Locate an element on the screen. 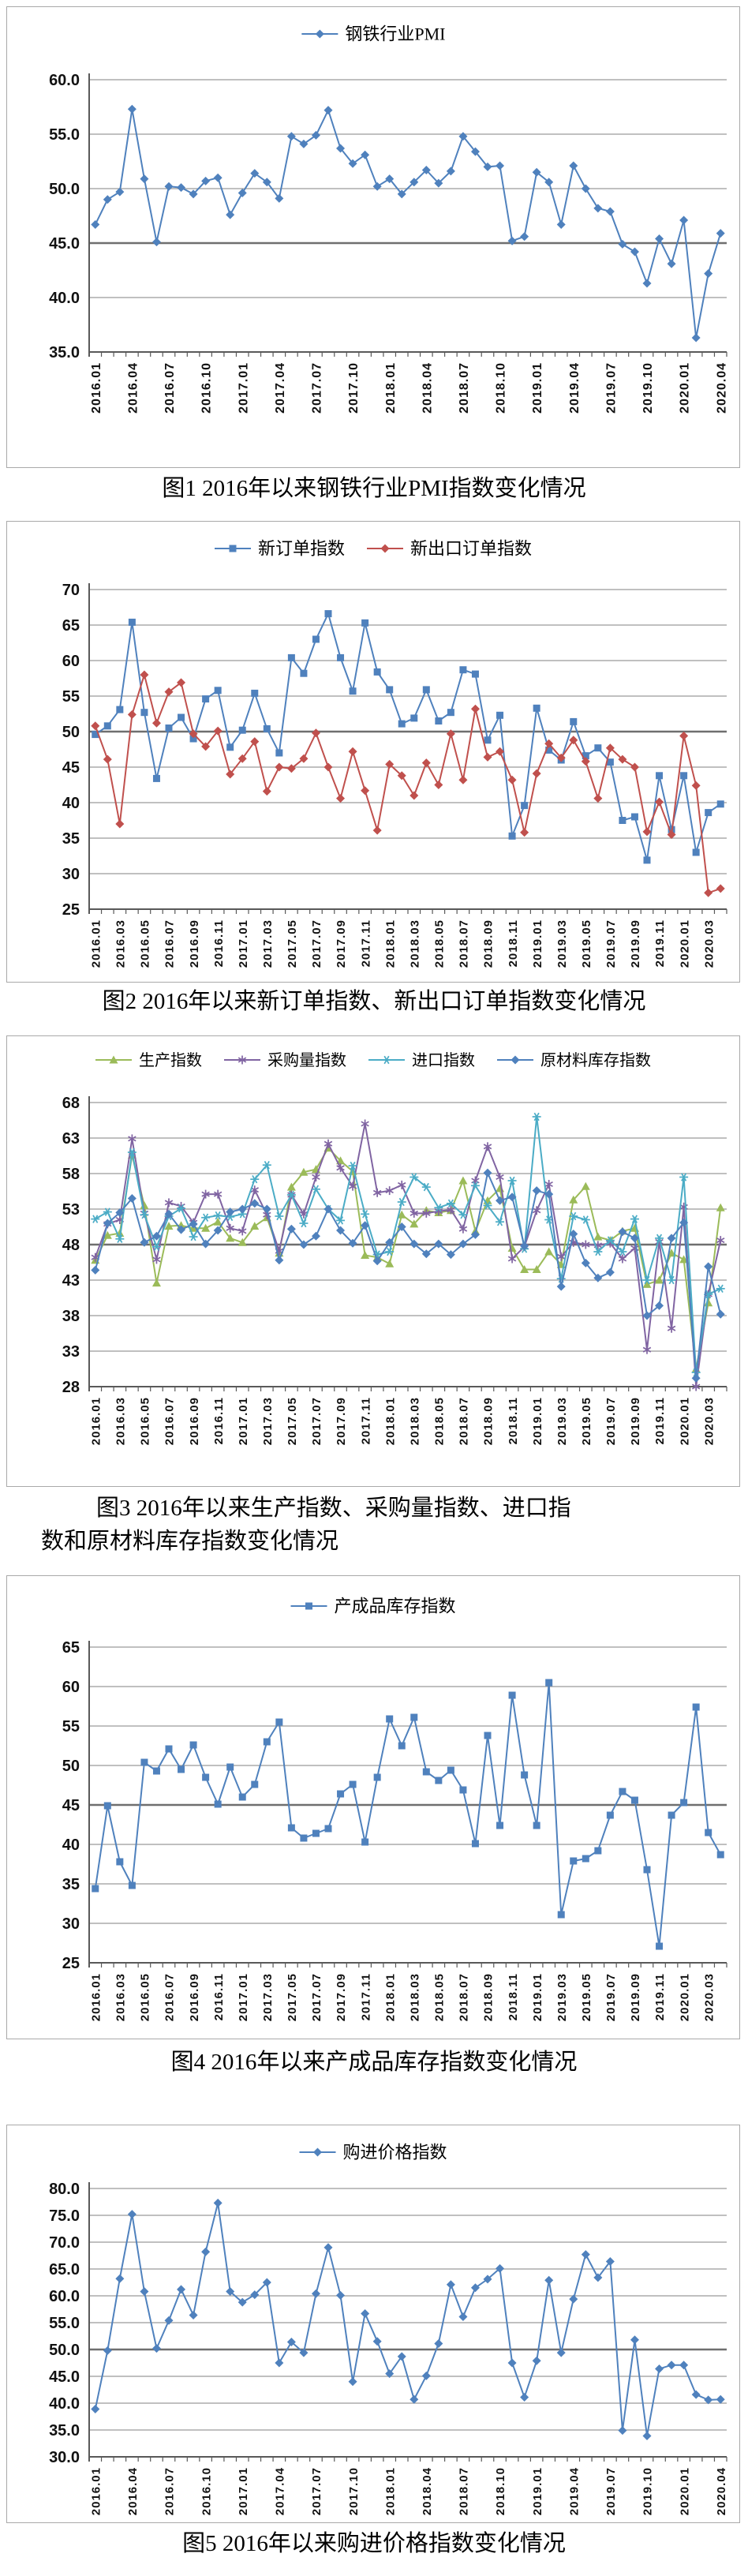 This screenshot has width=748, height=2576. x-axis-tick-label: 2018.07 is located at coordinates (464, 943).